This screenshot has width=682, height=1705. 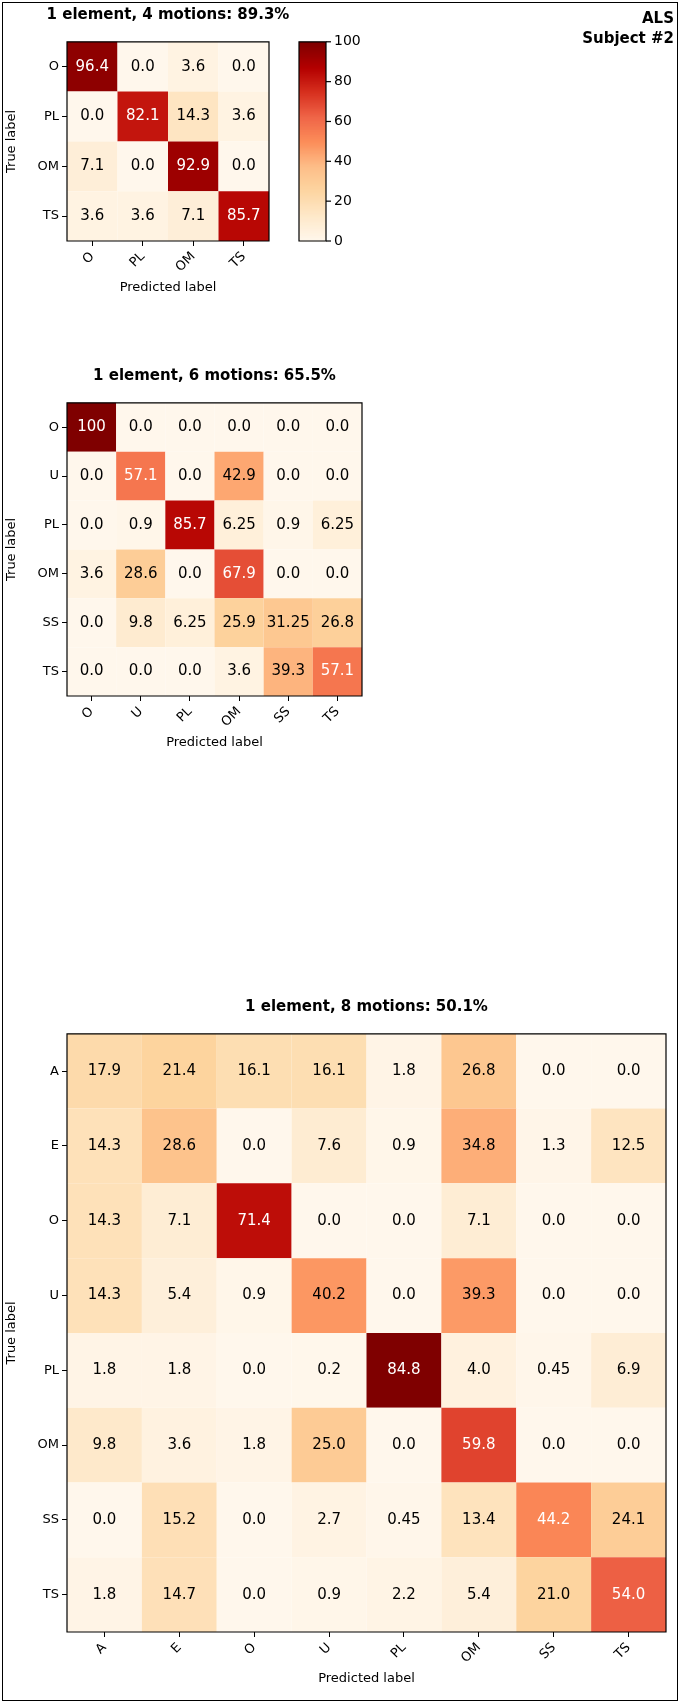 I want to click on data-label: 85.7, so click(x=244, y=214).